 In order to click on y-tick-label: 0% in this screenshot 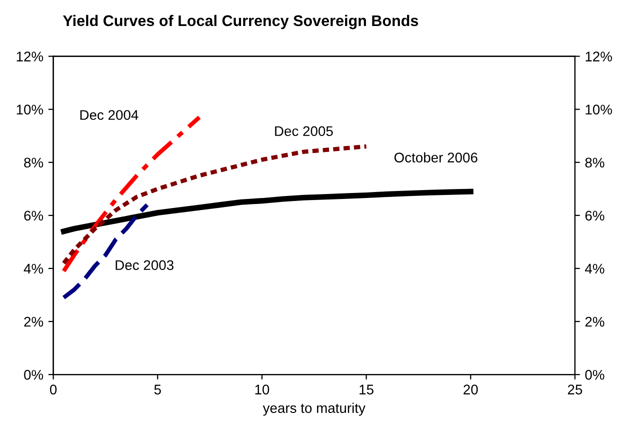, I will do `click(34, 375)`.